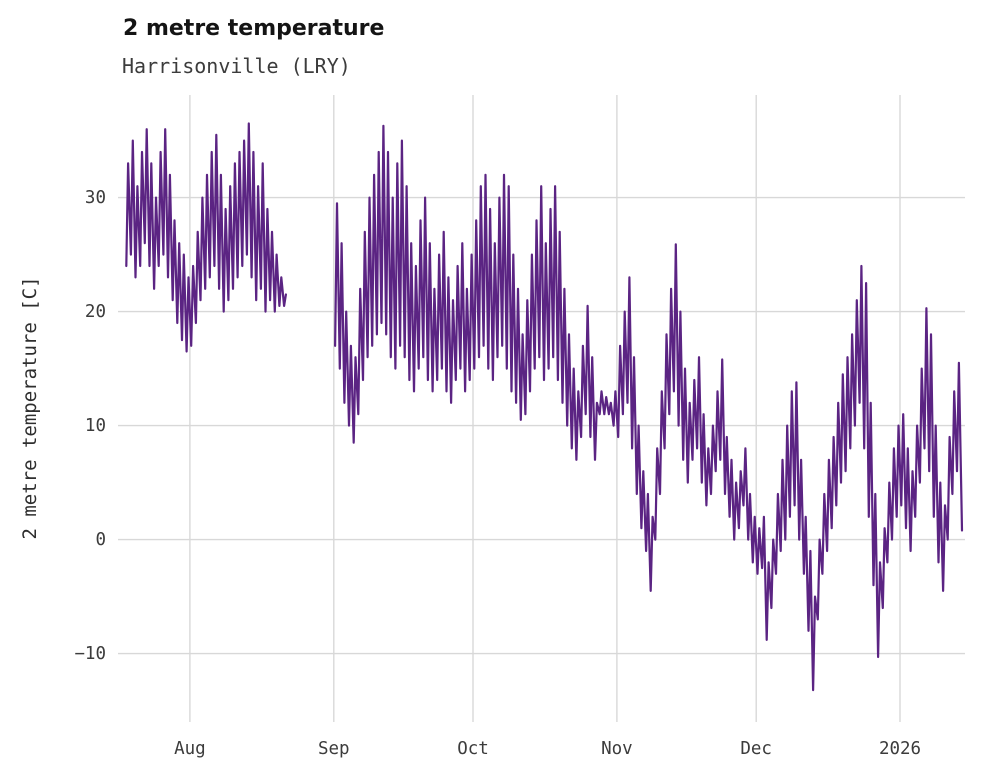 The height and width of the screenshot is (782, 981). Describe the element at coordinates (190, 749) in the screenshot. I see `x-tick-label: Aug` at that location.